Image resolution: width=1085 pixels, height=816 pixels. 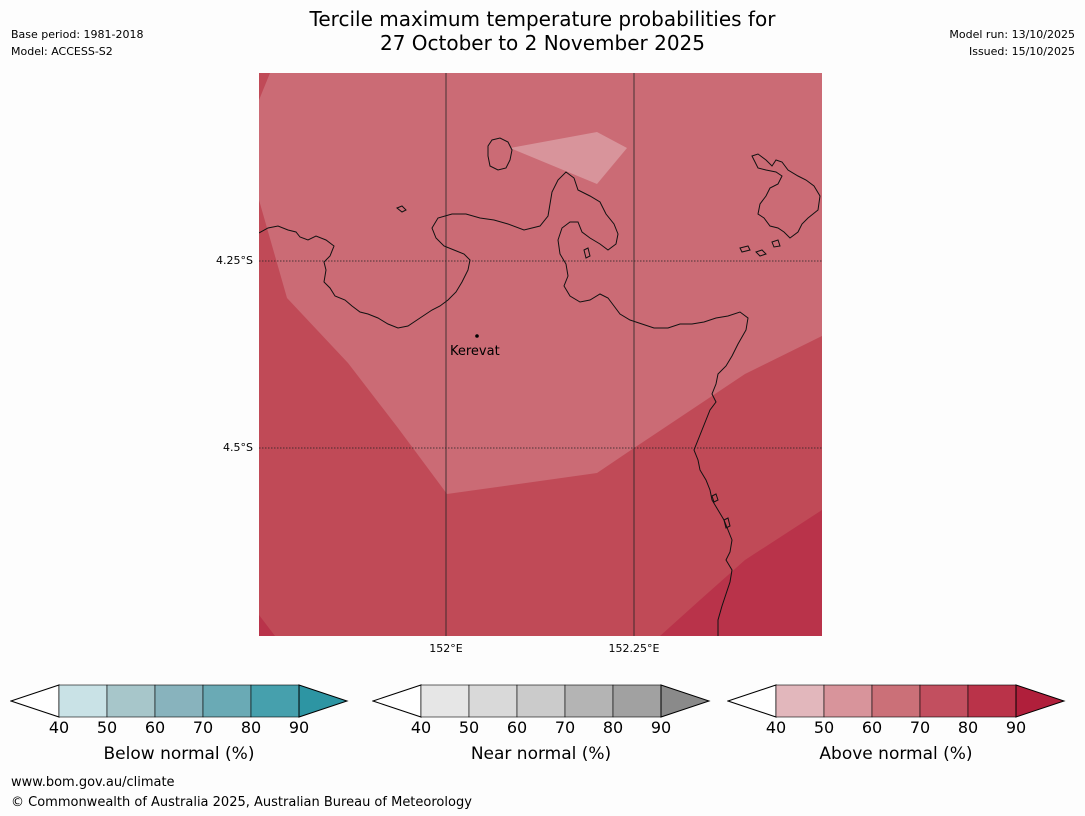 I want to click on lon-label-152-25: 152.25°E, so click(x=634, y=648).